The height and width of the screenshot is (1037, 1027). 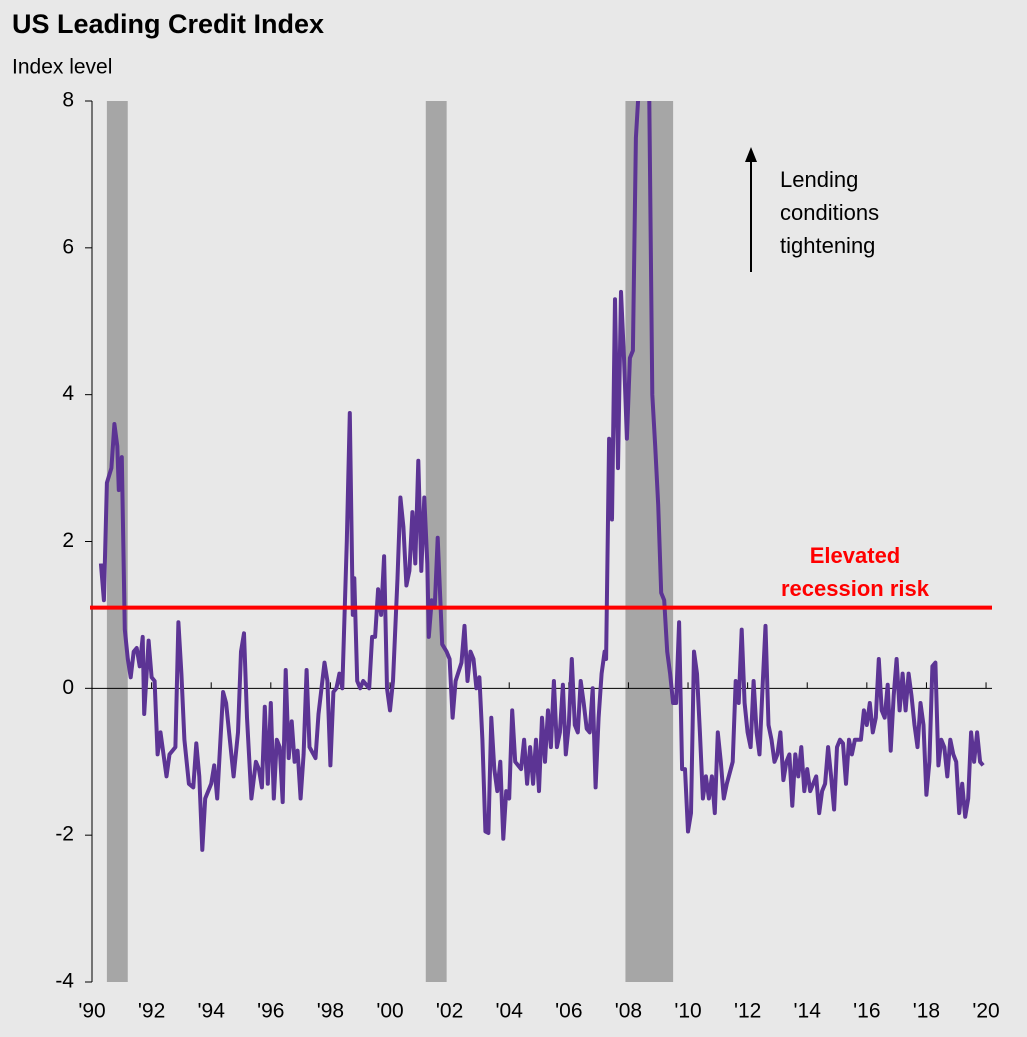 What do you see at coordinates (687, 1011) in the screenshot?
I see `x-tick-label: '10` at bounding box center [687, 1011].